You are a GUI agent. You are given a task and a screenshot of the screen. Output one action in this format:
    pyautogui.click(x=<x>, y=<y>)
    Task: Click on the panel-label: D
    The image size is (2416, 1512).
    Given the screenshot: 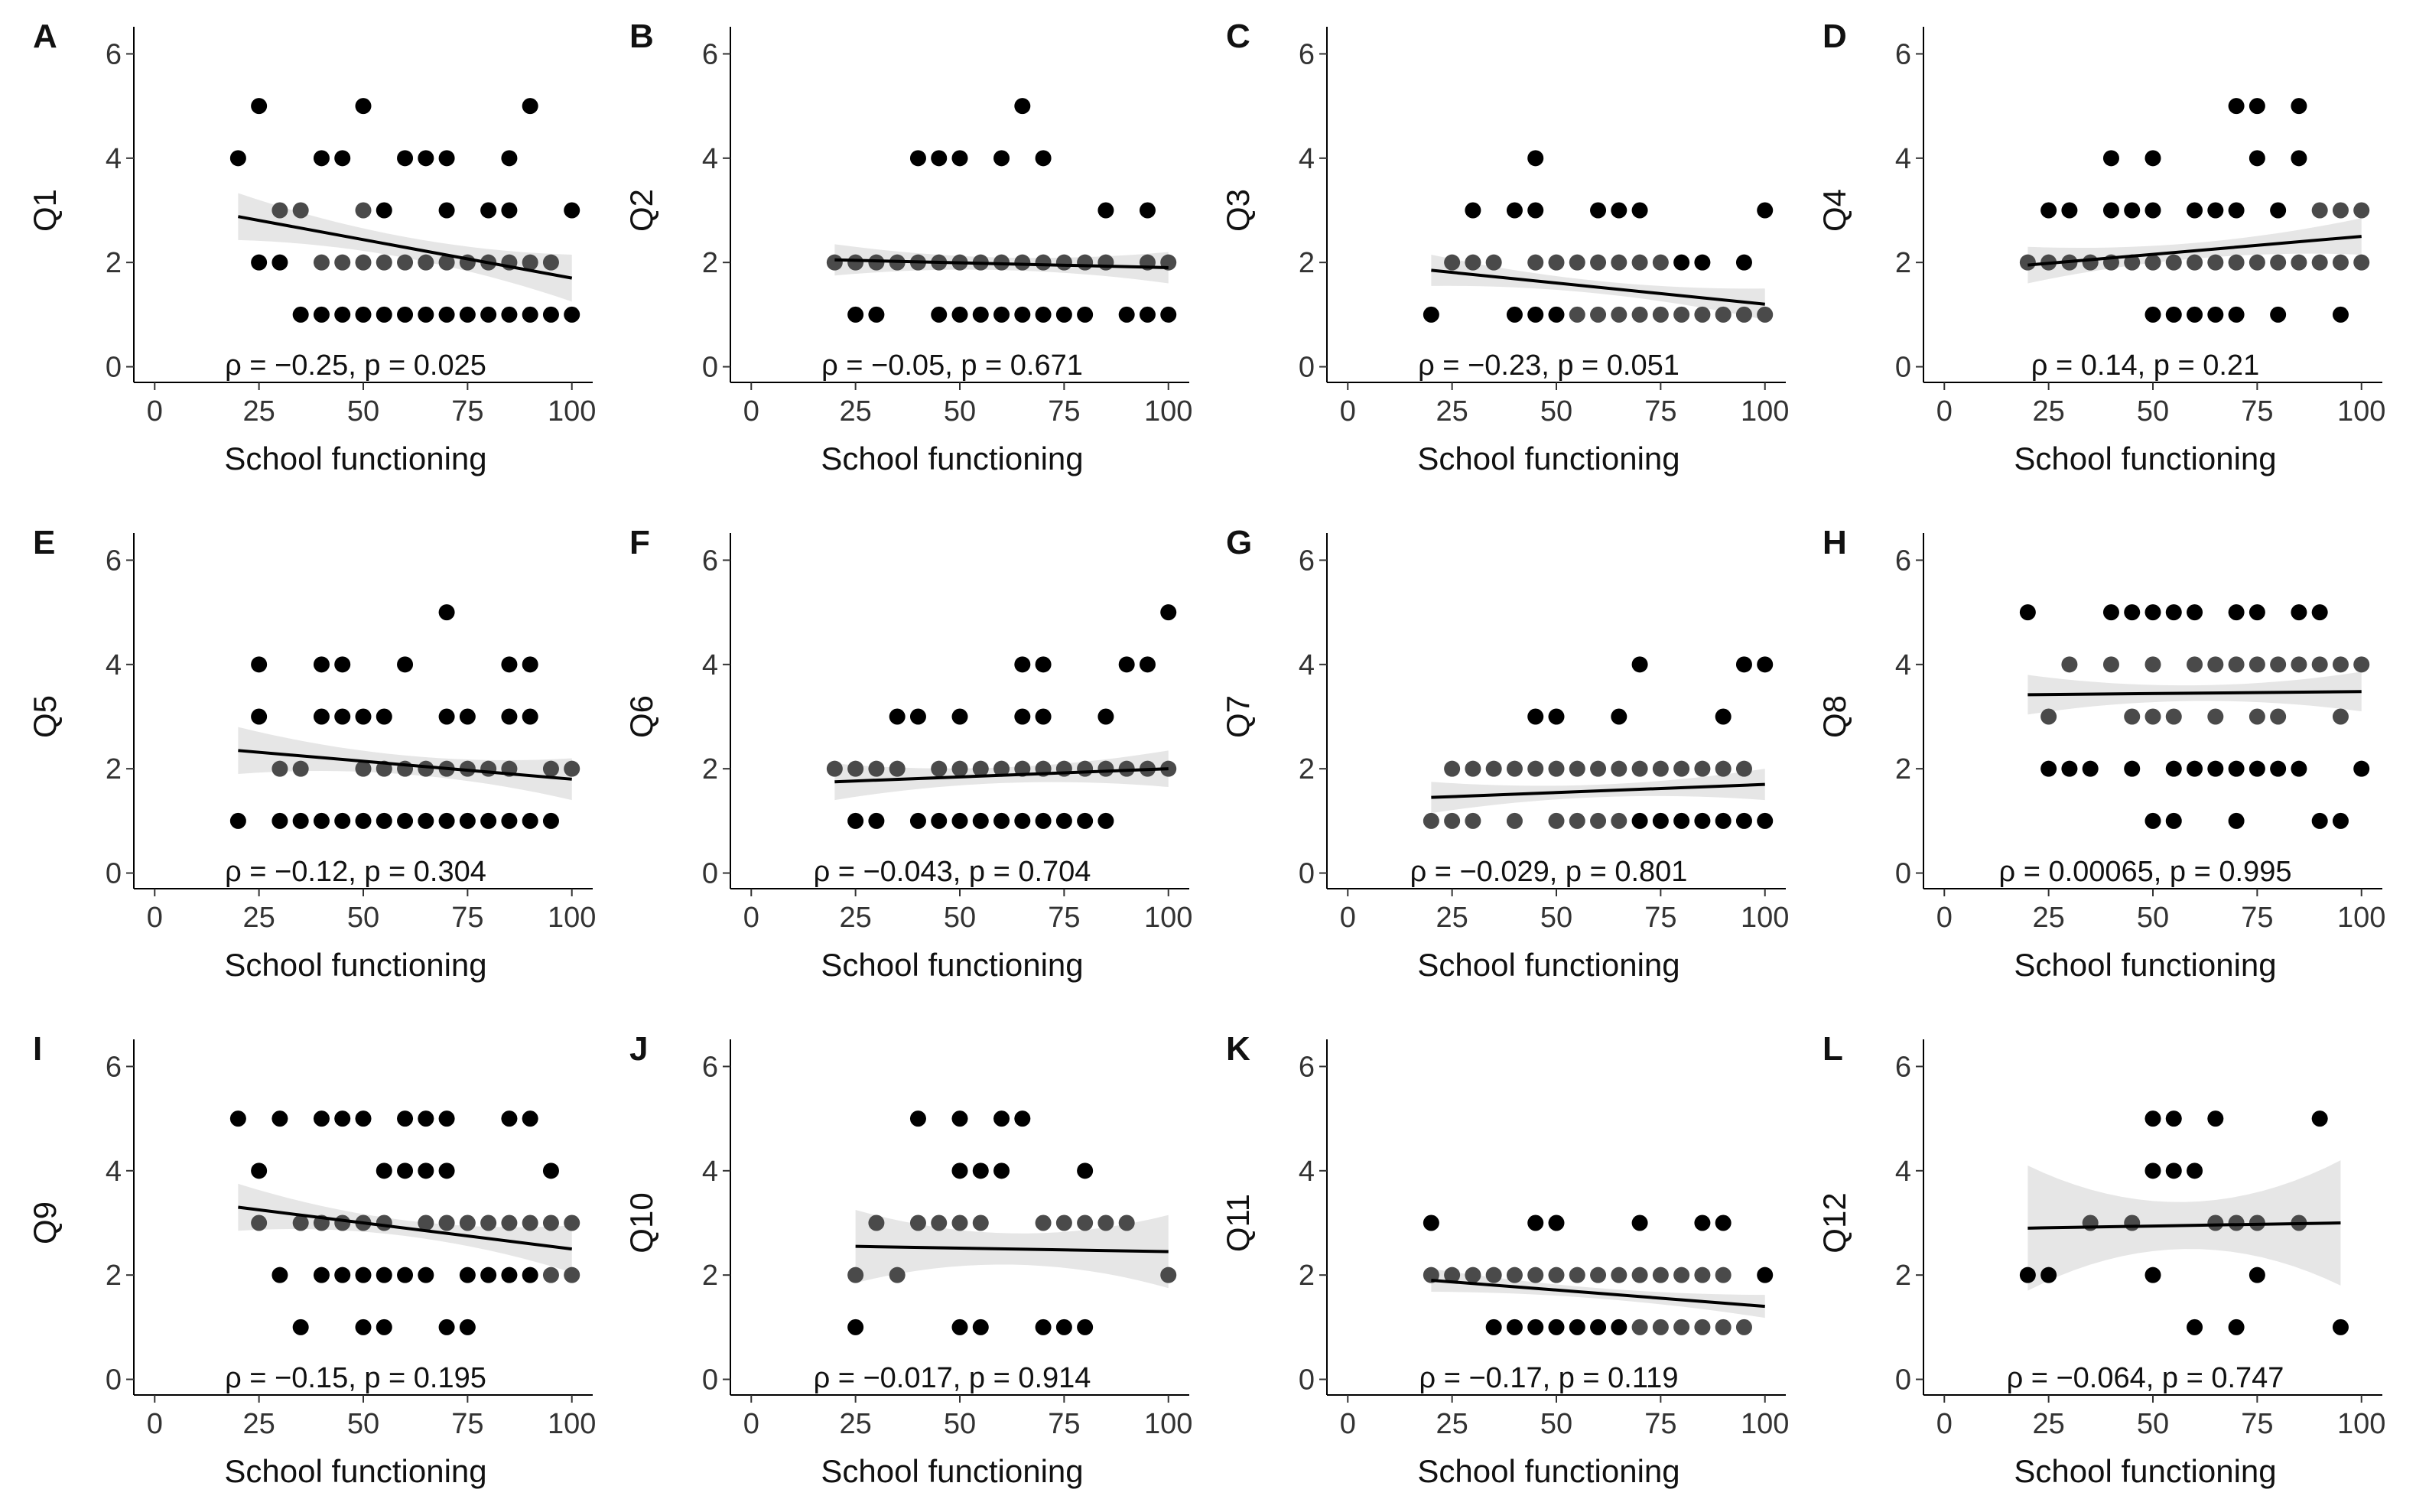 What is the action you would take?
    pyautogui.click(x=1835, y=36)
    